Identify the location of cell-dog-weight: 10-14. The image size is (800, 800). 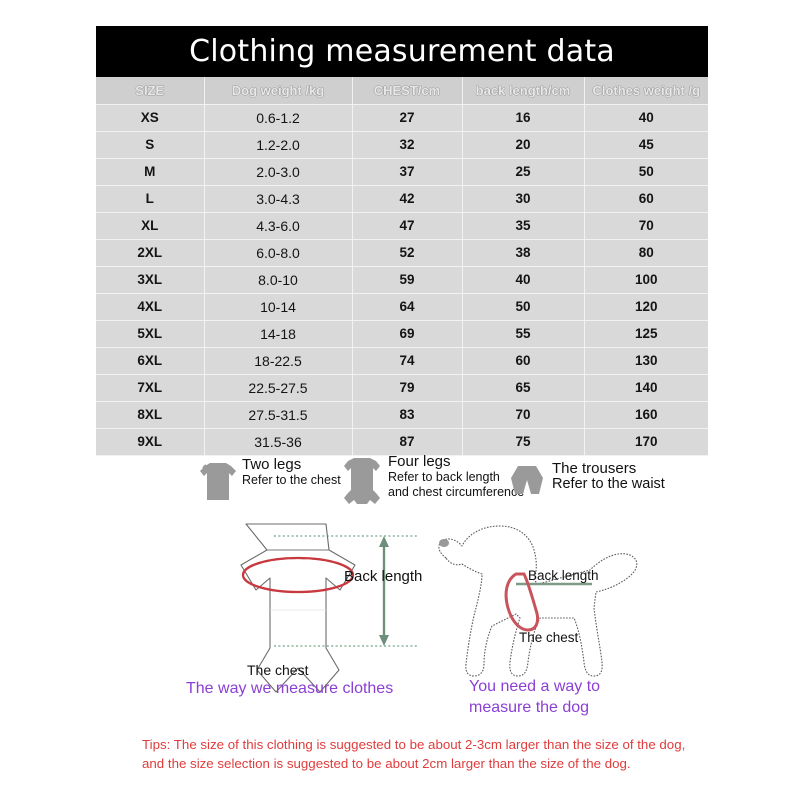
(278, 307).